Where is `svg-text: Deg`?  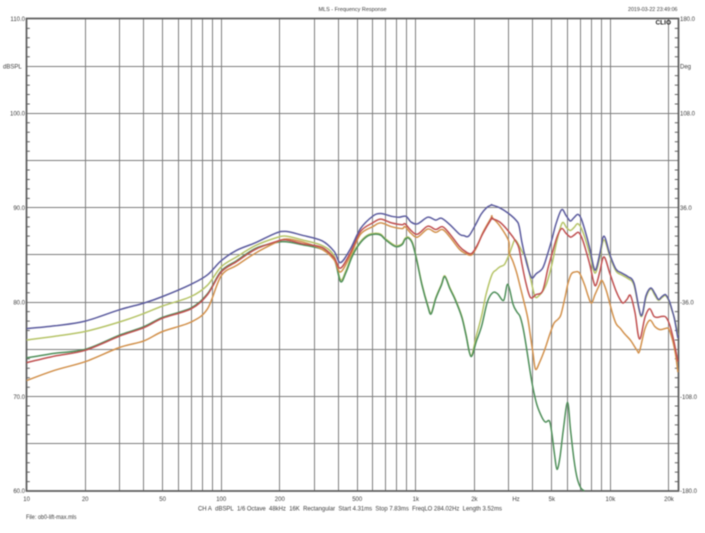 svg-text: Deg is located at coordinates (685, 67).